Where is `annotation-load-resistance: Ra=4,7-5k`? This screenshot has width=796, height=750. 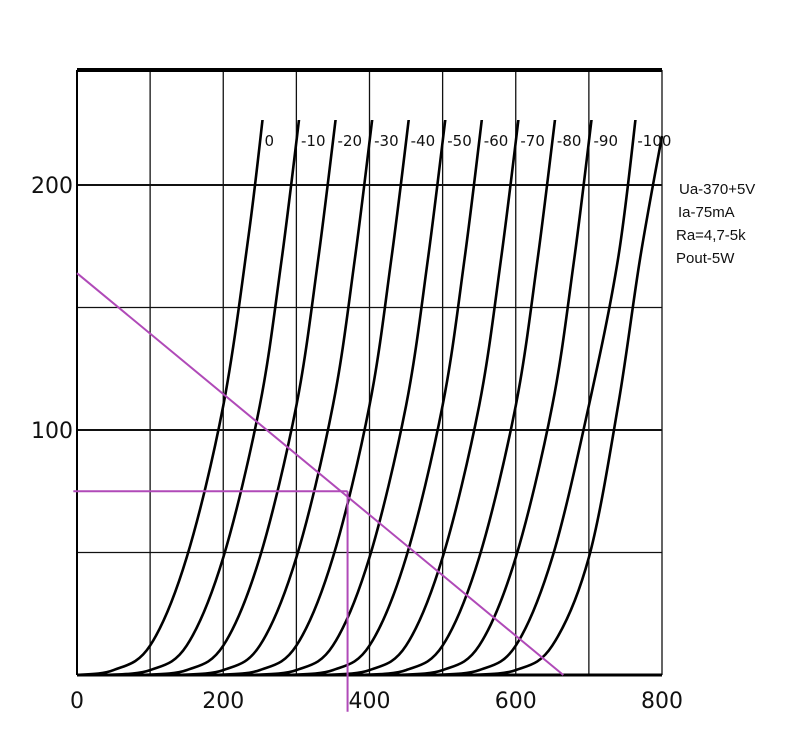 annotation-load-resistance: Ra=4,7-5k is located at coordinates (711, 235).